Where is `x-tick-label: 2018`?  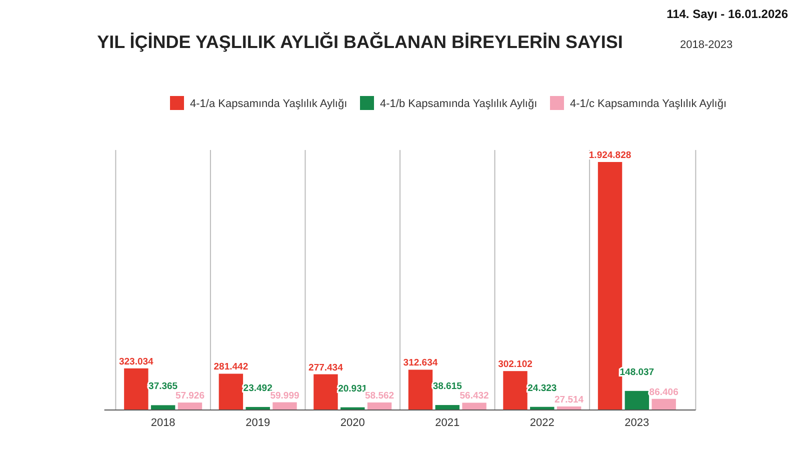
x-tick-label: 2018 is located at coordinates (163, 423).